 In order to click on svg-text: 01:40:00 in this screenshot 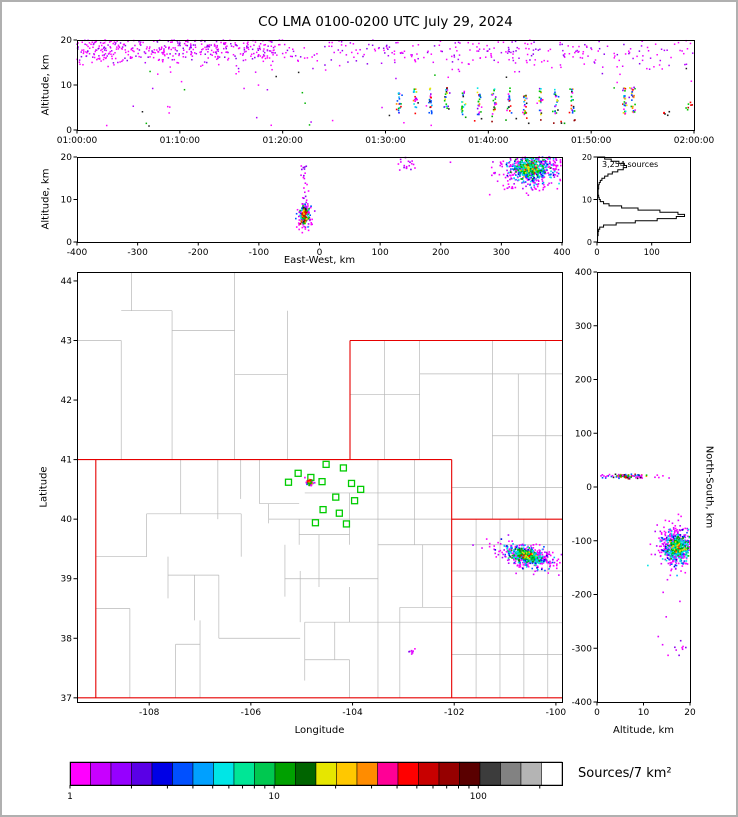, I will do `click(488, 141)`.